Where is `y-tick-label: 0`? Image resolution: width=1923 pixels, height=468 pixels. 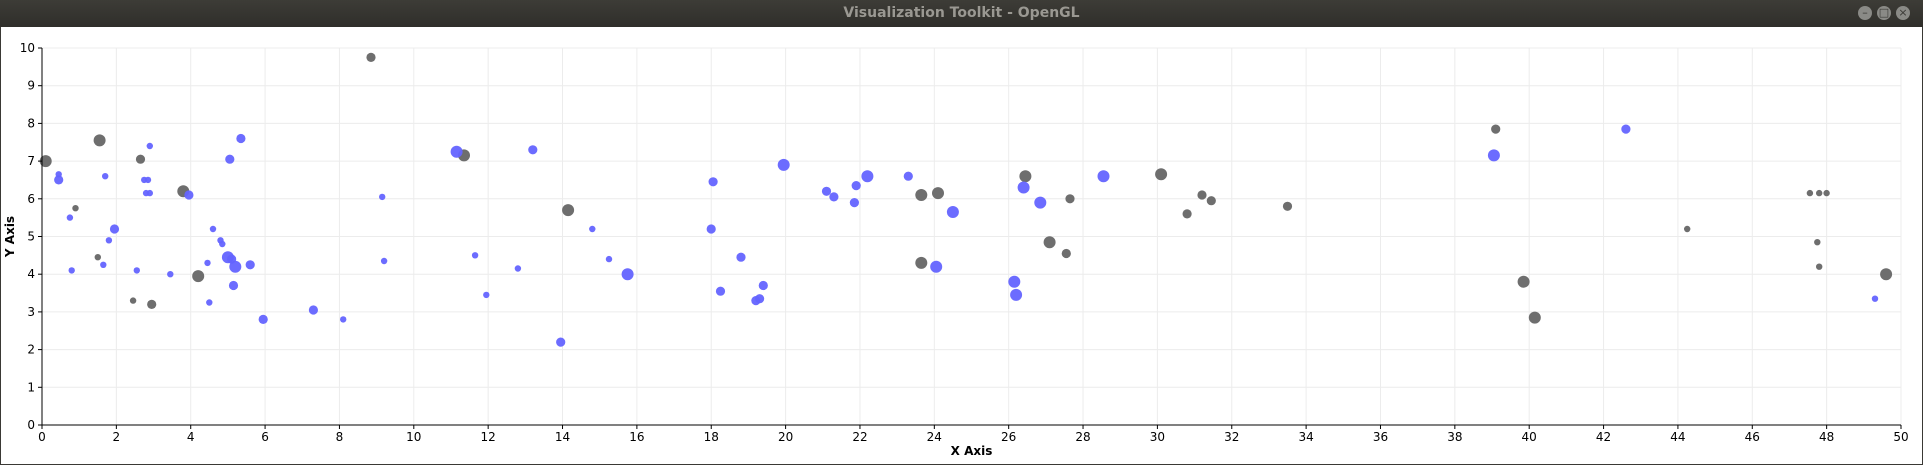
y-tick-label: 0 is located at coordinates (31, 425).